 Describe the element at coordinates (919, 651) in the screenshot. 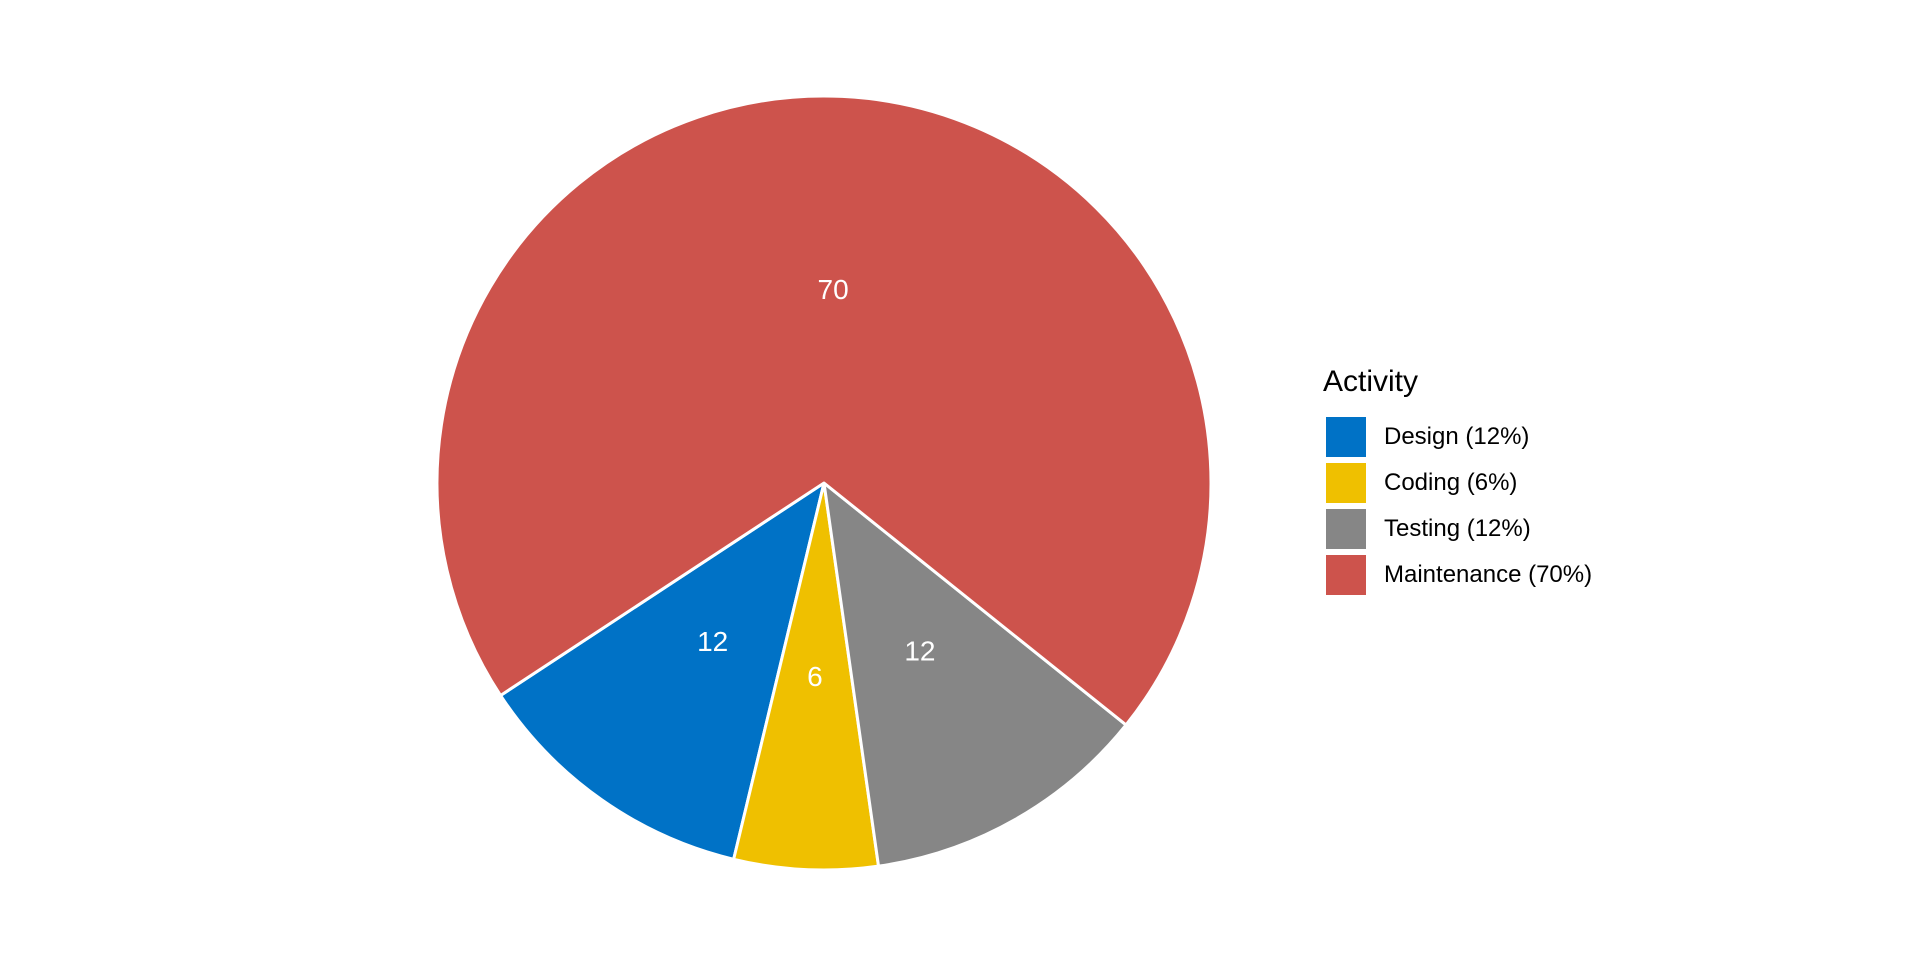

I see `slice-value-label-testing: 12` at that location.